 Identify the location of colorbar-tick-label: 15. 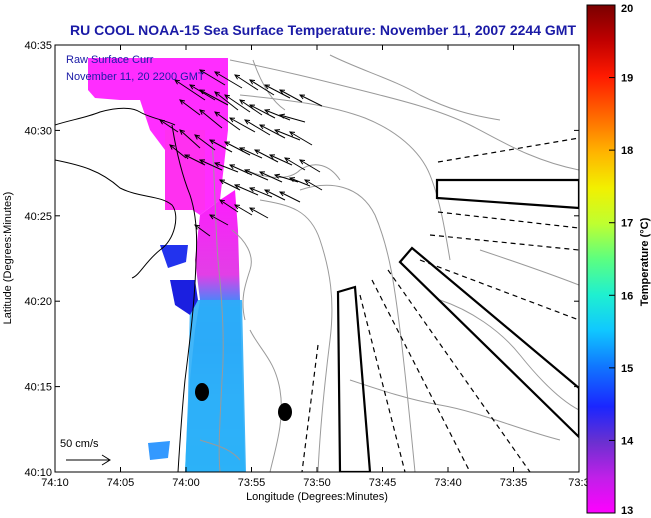
(627, 369).